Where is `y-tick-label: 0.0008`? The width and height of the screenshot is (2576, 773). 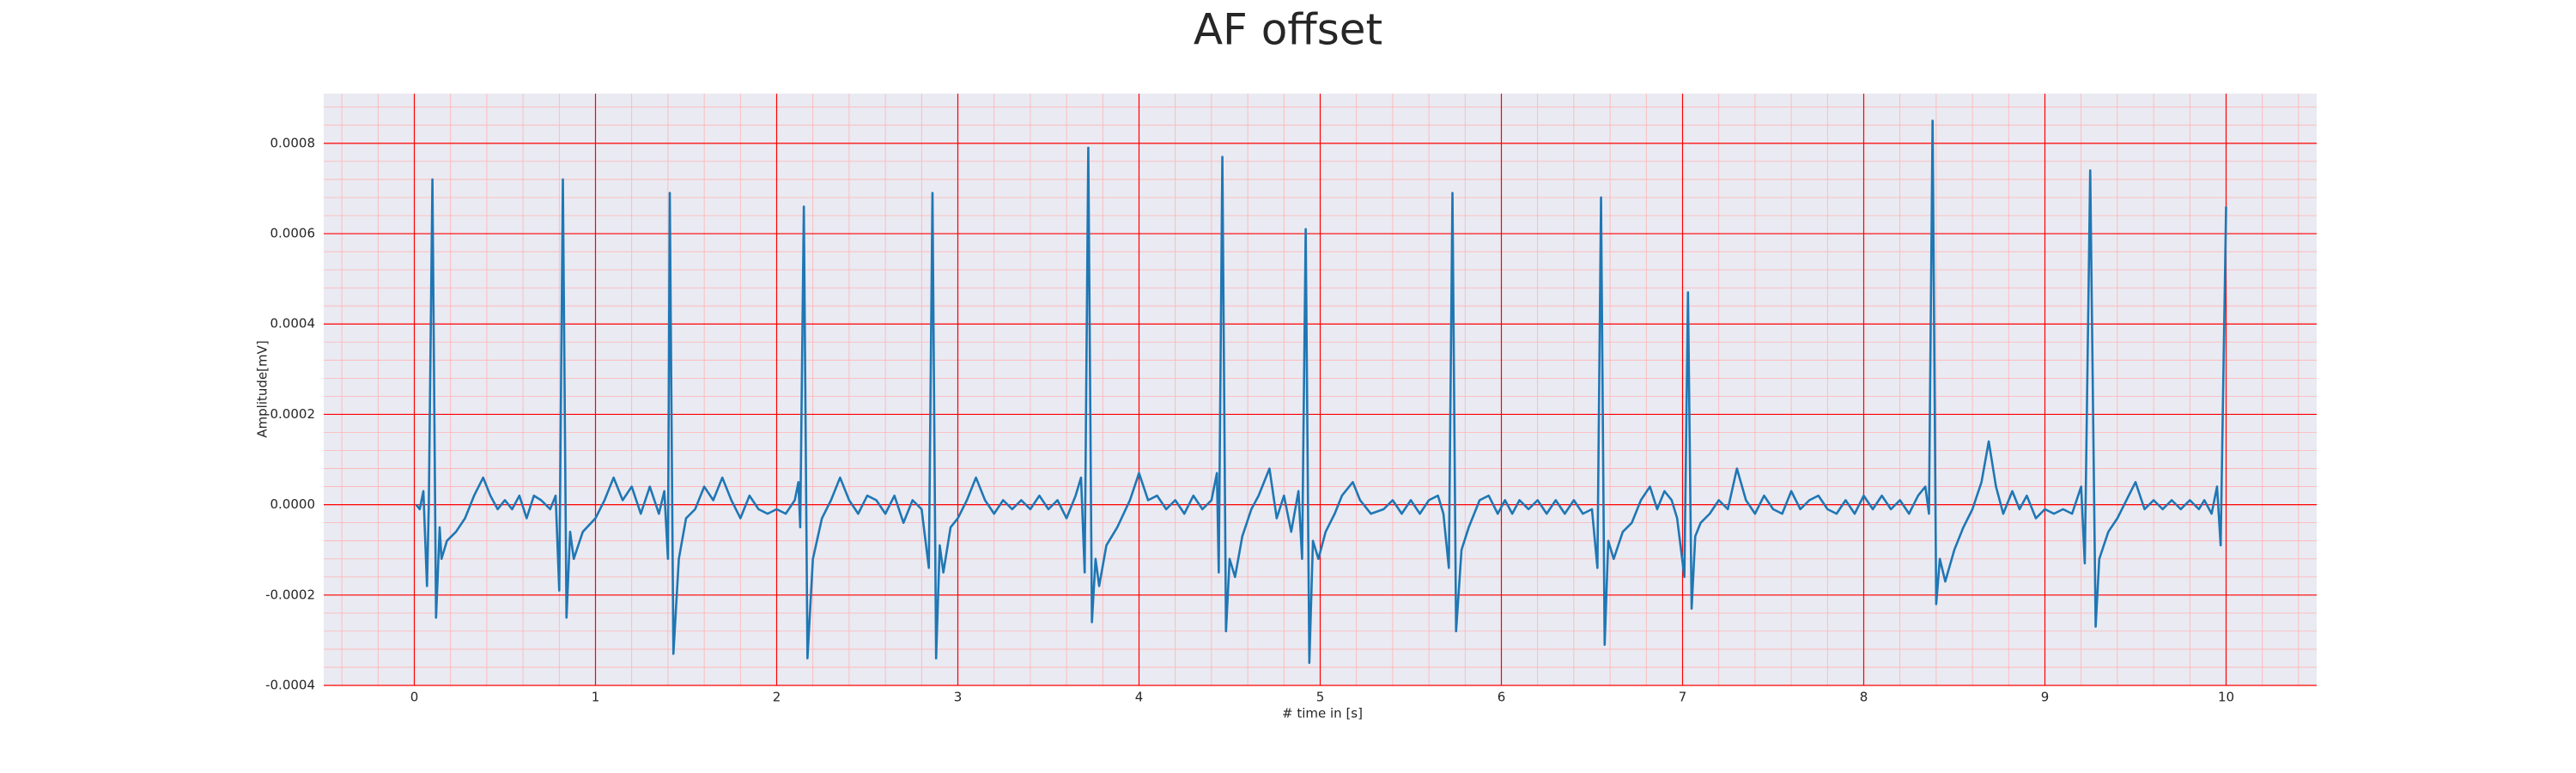 y-tick-label: 0.0008 is located at coordinates (293, 142).